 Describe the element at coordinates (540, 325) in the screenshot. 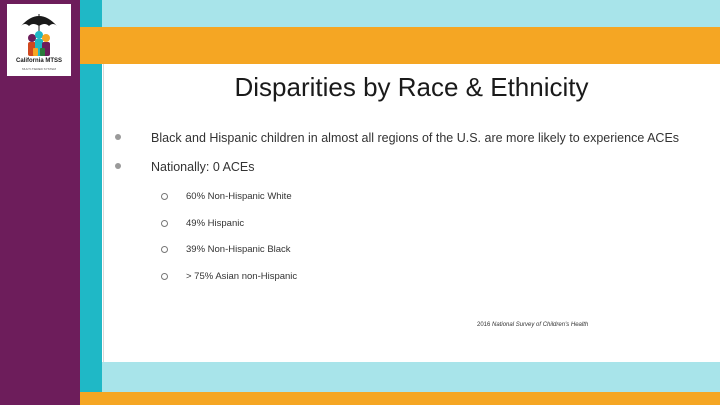

I see `citation-source: National Survey of Children's Health` at that location.